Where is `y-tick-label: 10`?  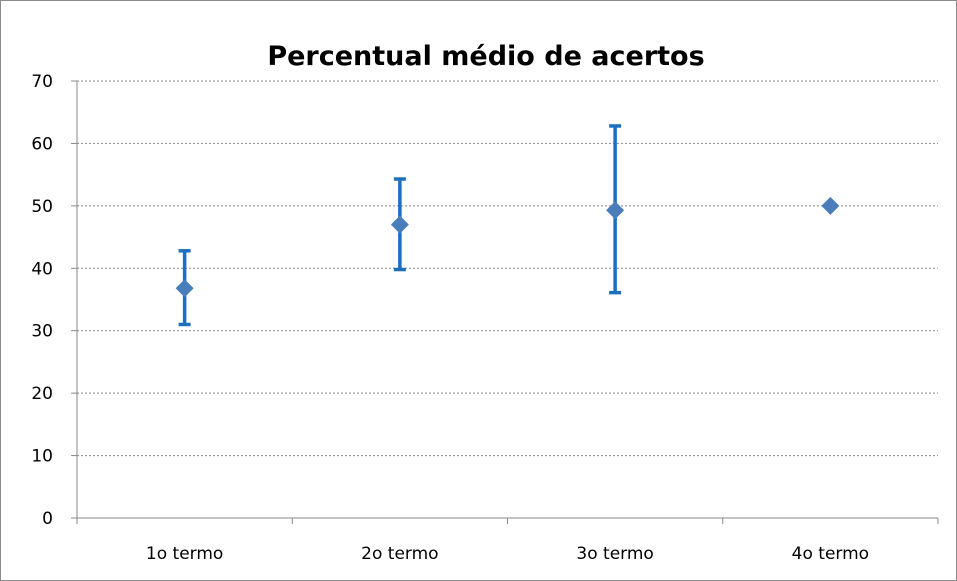 y-tick-label: 10 is located at coordinates (42, 457).